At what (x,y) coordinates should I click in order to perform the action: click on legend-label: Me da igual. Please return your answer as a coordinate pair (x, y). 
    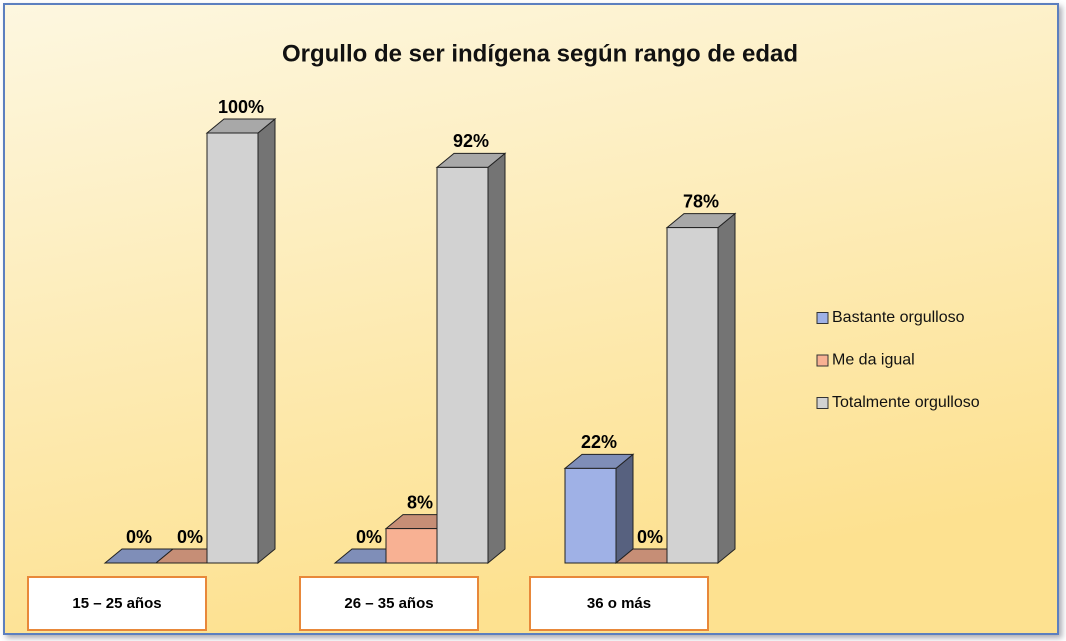
    Looking at the image, I should click on (873, 360).